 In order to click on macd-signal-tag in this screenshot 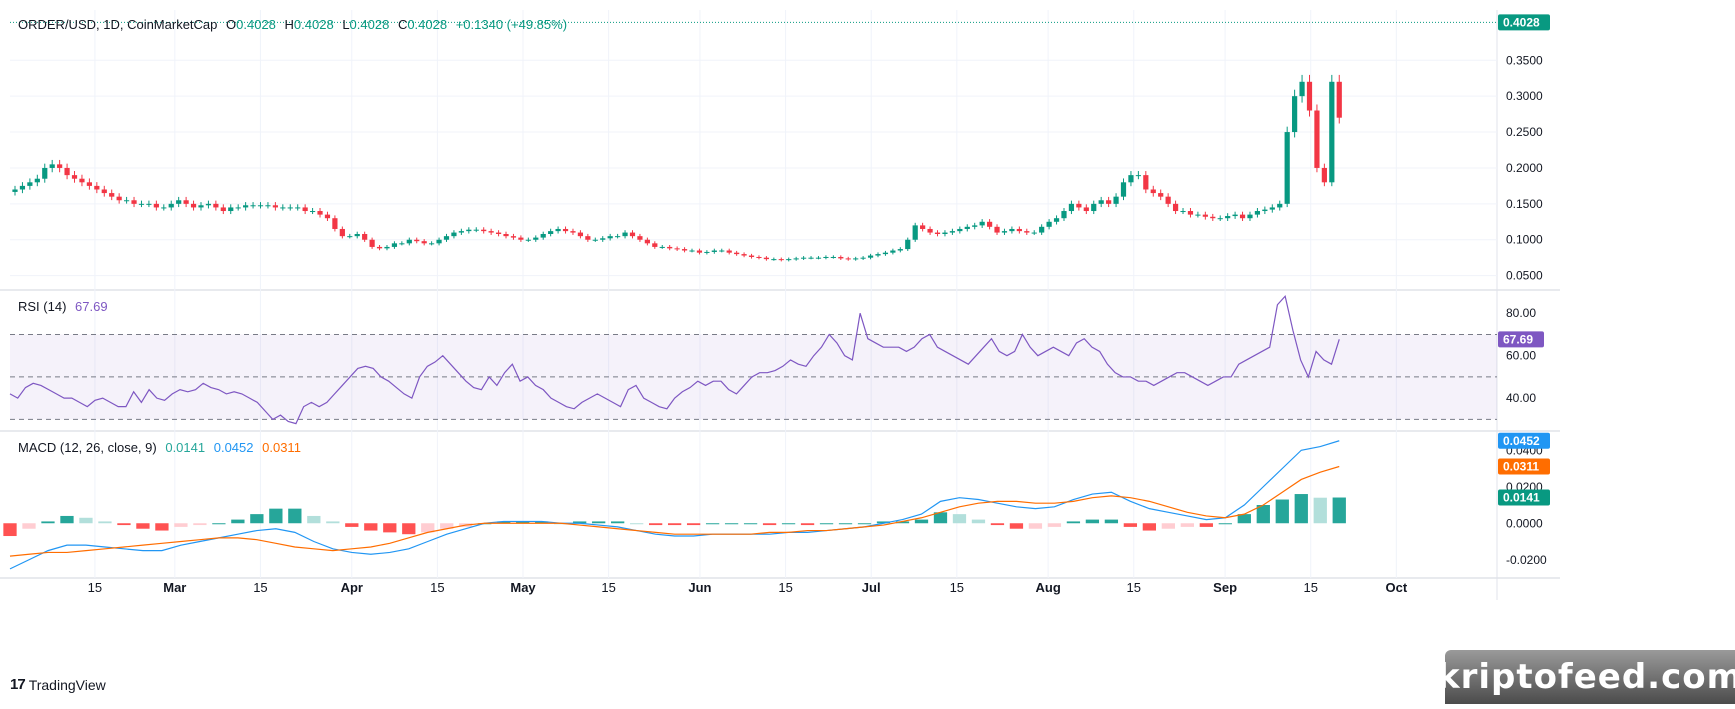, I will do `click(1524, 466)`.